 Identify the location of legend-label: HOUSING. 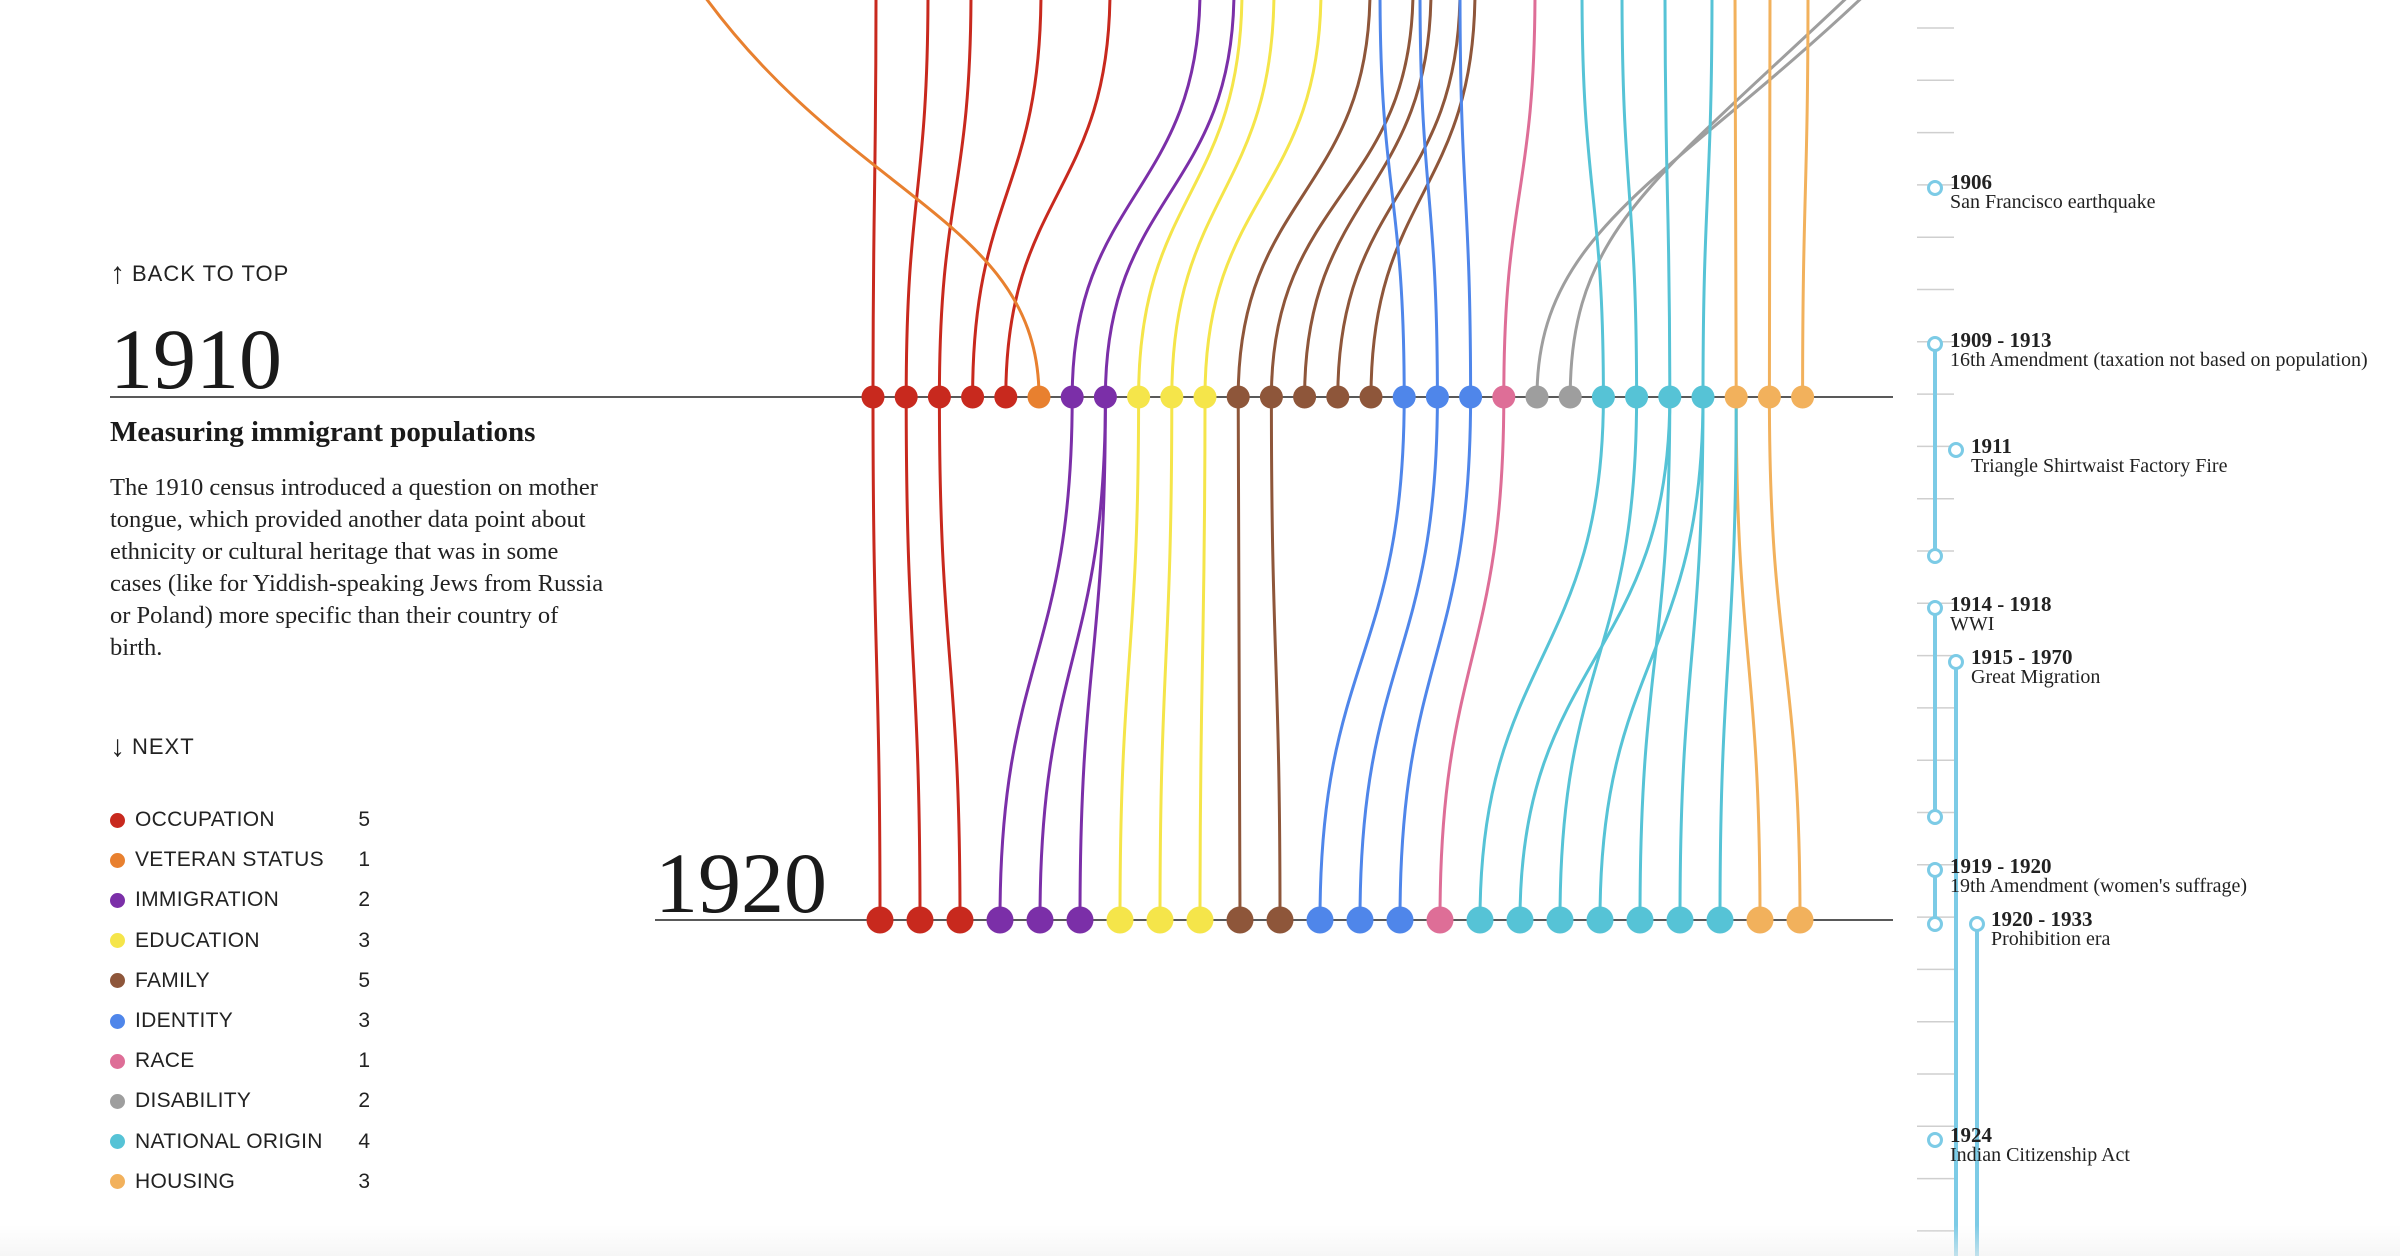
(185, 1181).